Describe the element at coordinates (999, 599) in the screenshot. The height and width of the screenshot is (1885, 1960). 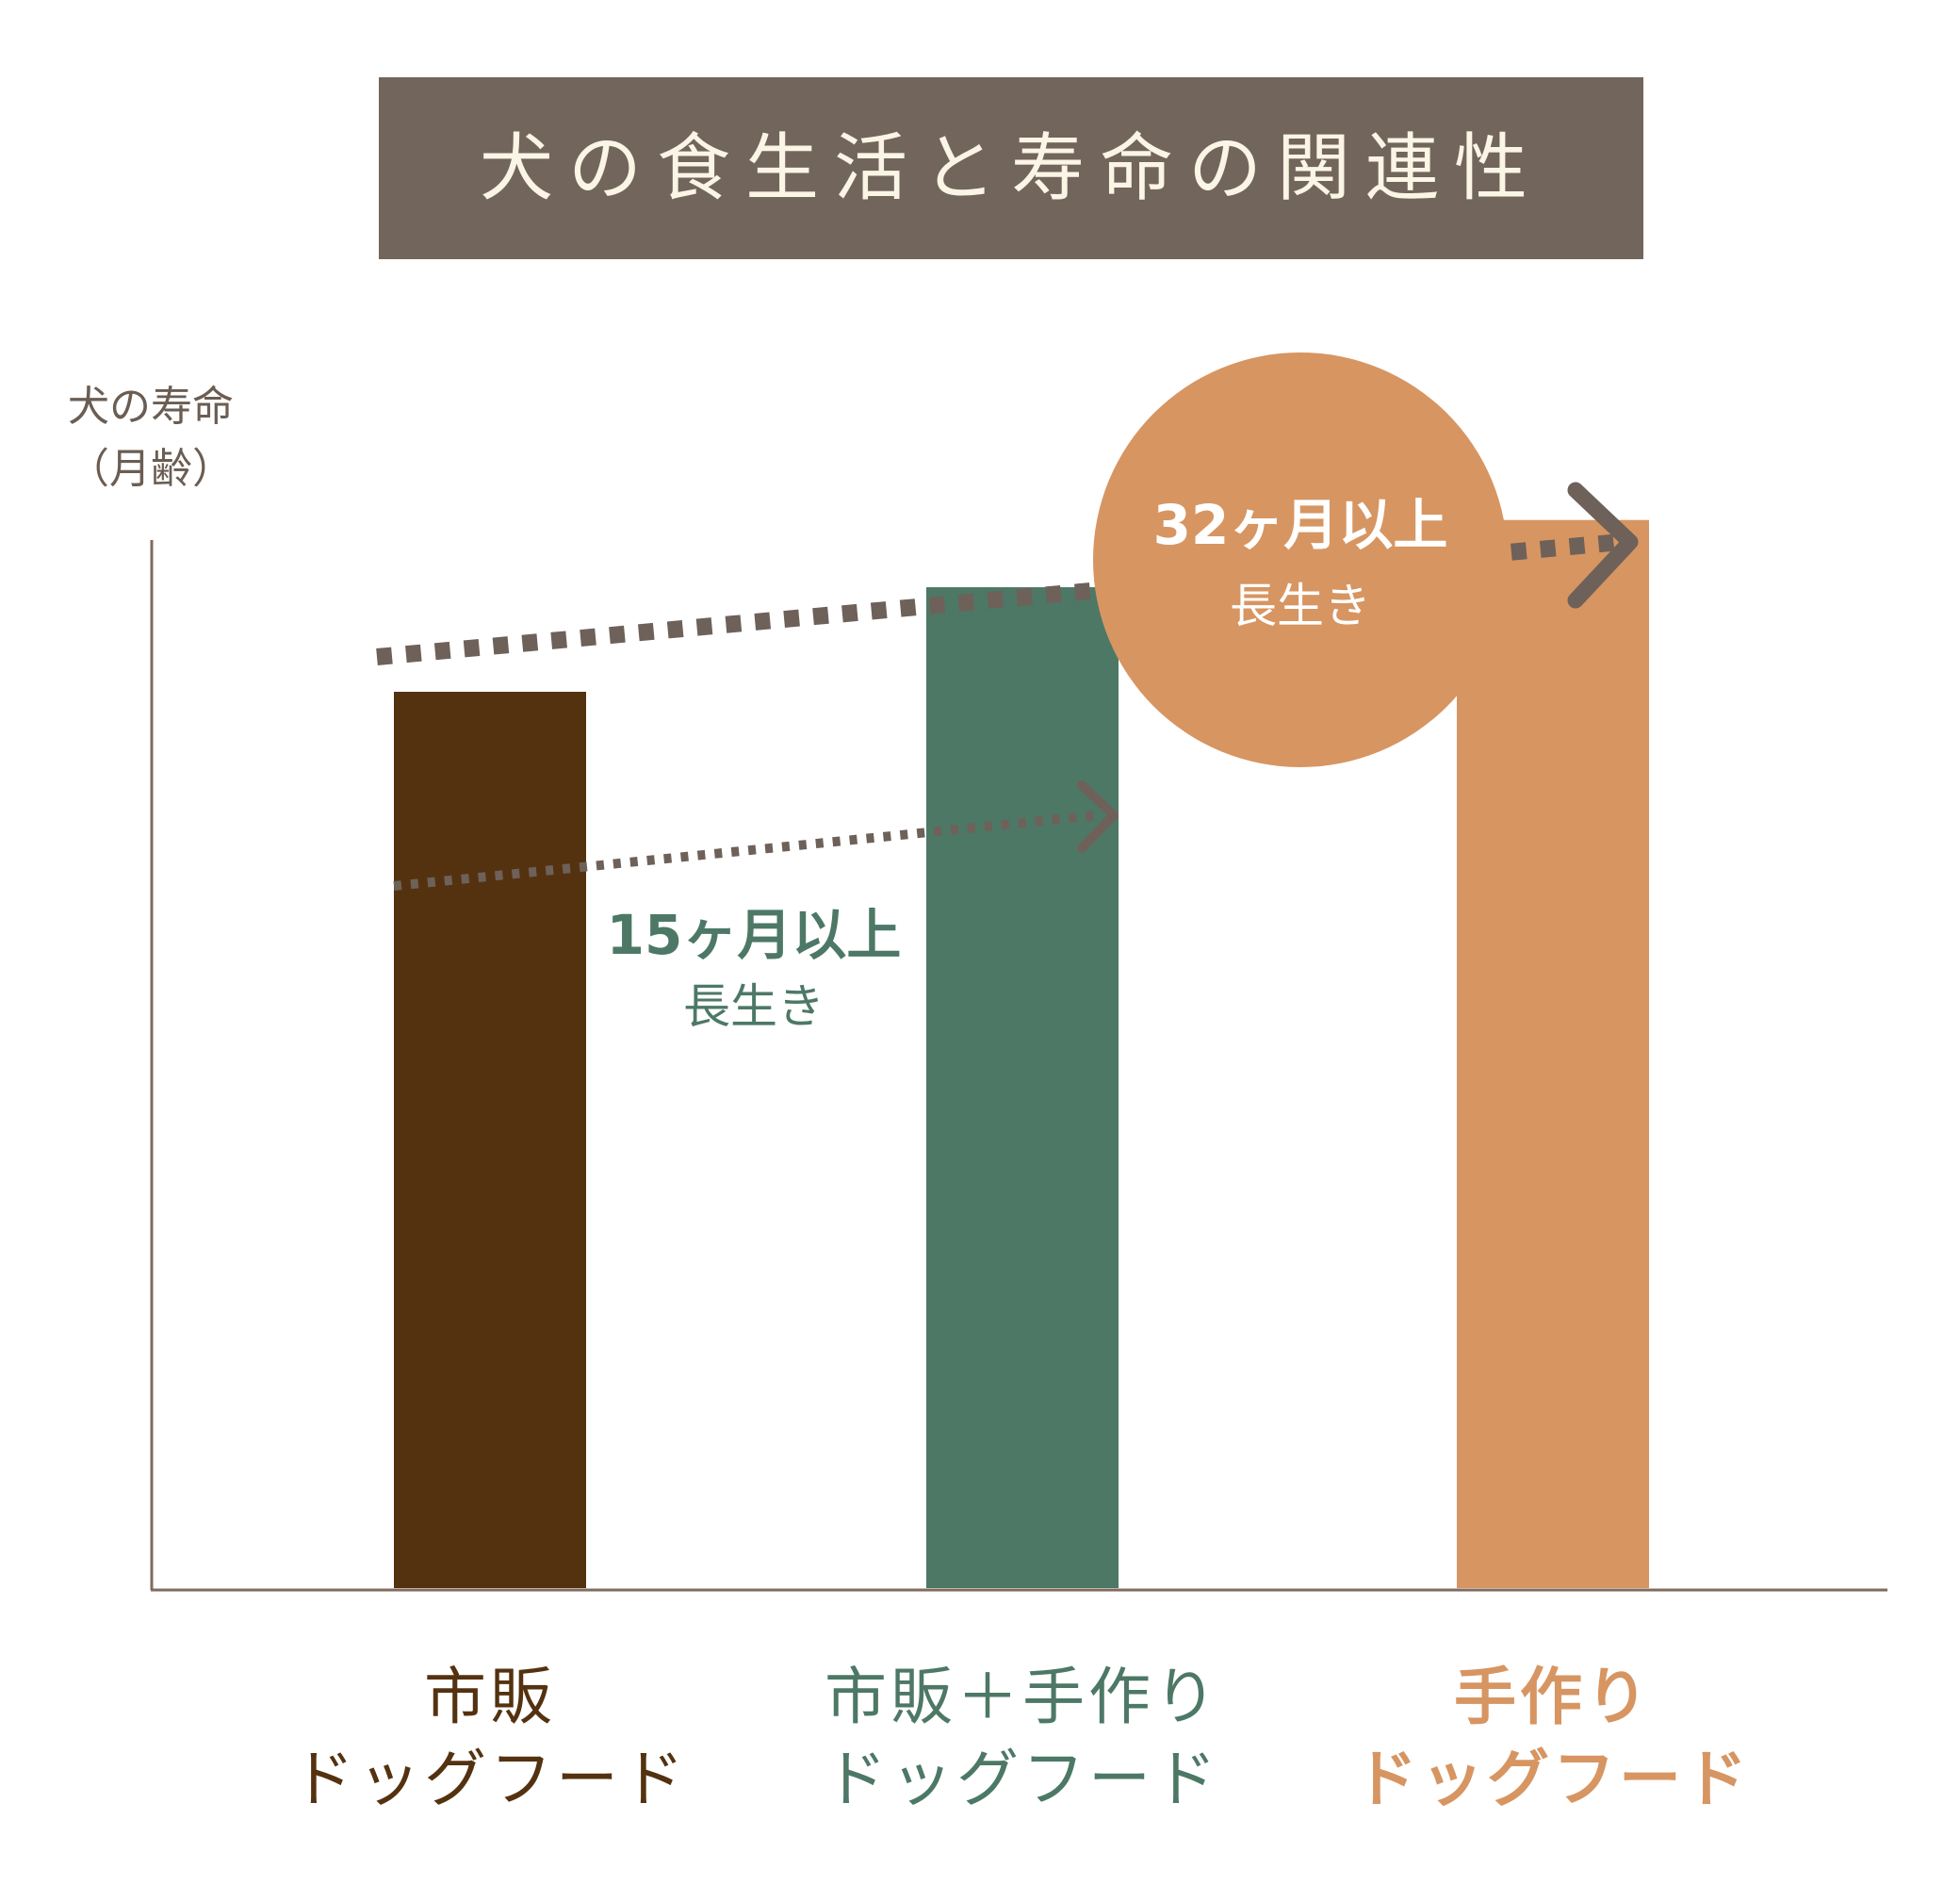
I see `trend-arrow-large` at that location.